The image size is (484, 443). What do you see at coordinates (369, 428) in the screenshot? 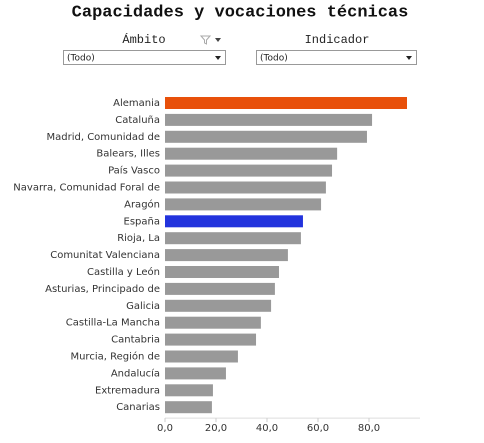
I see `x-tick-label: 80,0` at bounding box center [369, 428].